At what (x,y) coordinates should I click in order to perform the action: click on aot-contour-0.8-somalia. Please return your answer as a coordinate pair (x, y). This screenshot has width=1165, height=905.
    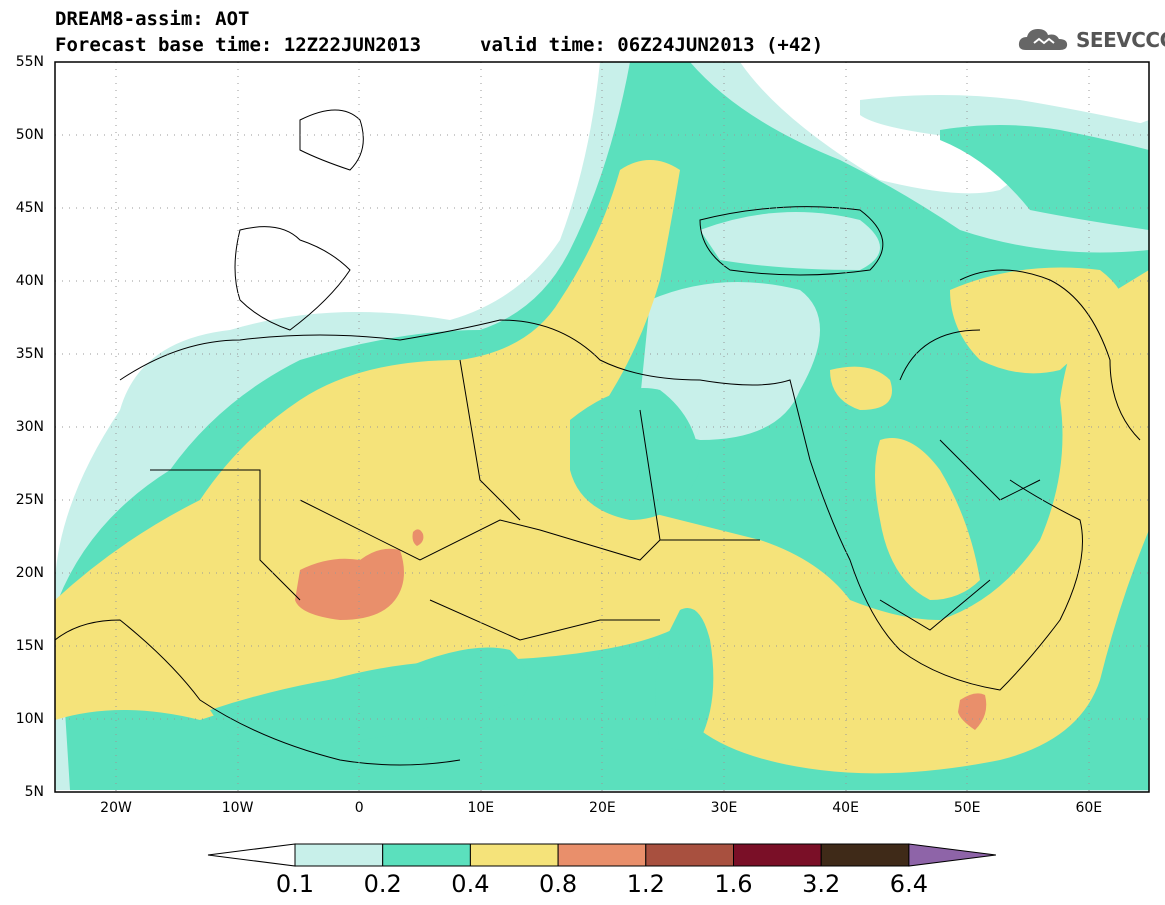
    Looking at the image, I should click on (972, 711).